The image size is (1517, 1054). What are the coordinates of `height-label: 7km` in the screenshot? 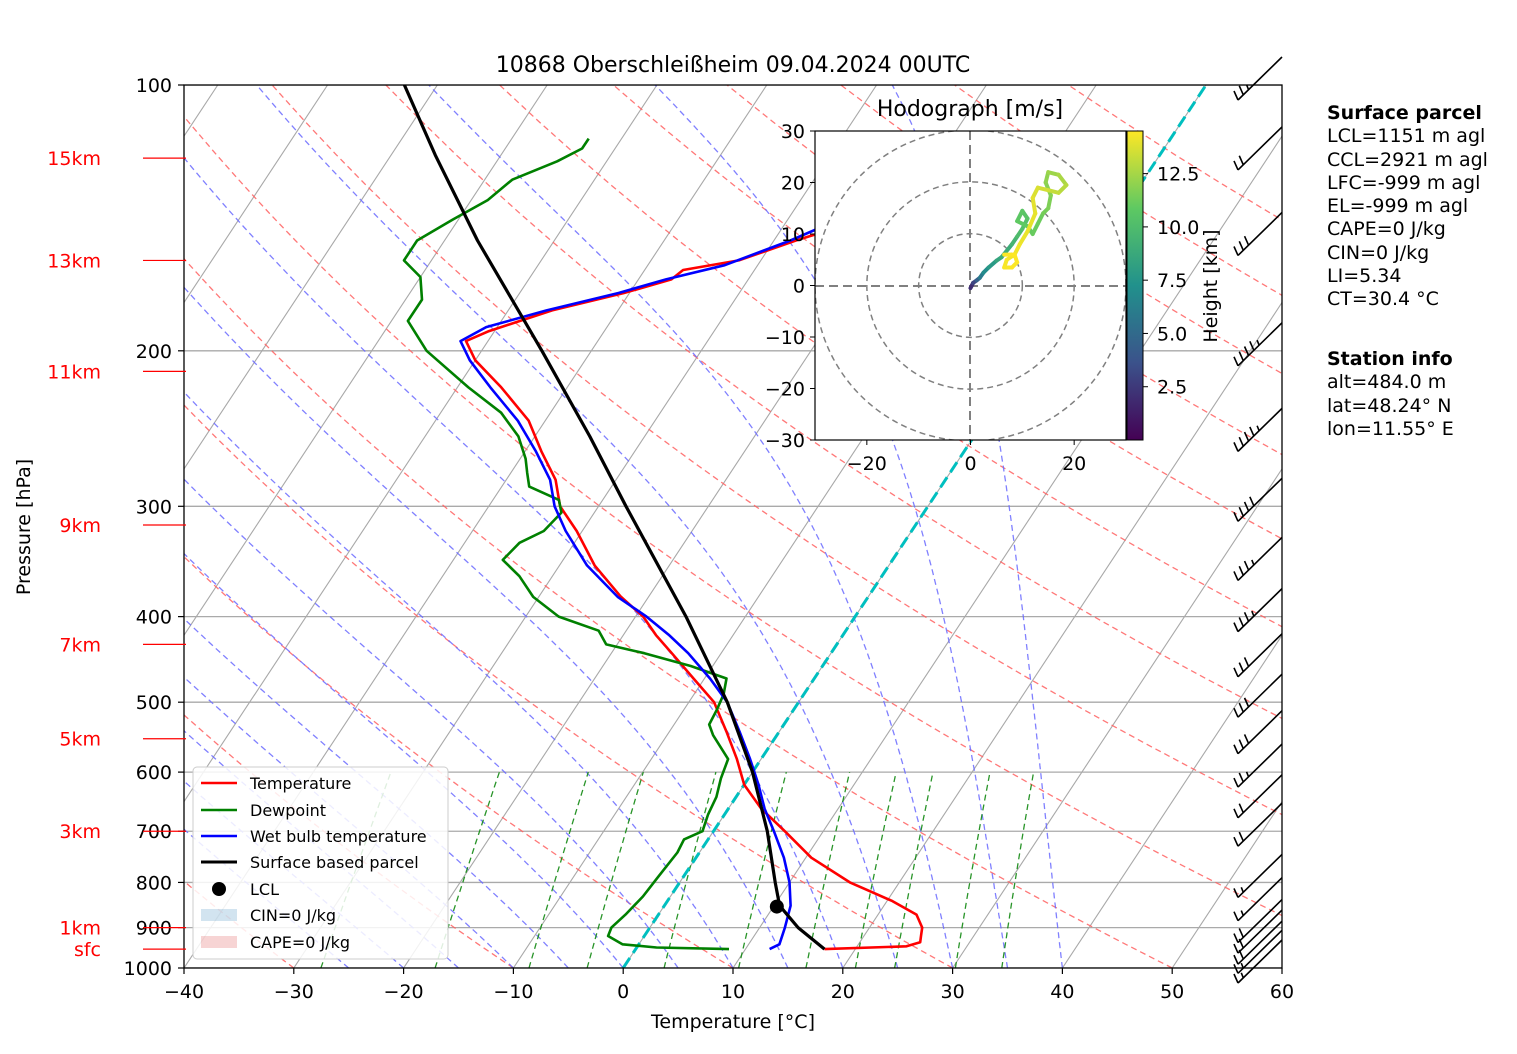 It's located at (80, 645).